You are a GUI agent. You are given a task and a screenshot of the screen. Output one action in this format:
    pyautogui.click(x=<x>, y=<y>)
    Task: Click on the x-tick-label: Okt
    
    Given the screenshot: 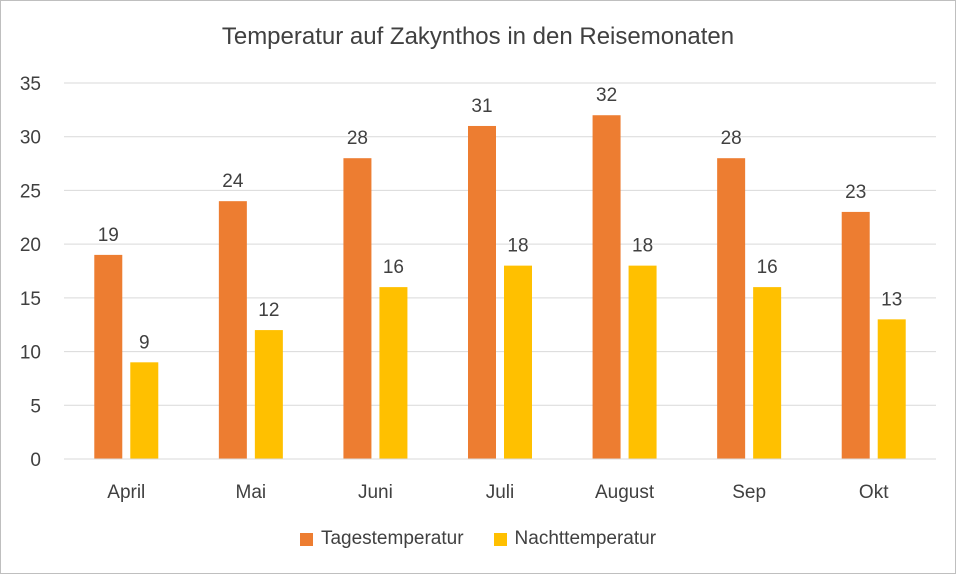 What is the action you would take?
    pyautogui.click(x=874, y=492)
    